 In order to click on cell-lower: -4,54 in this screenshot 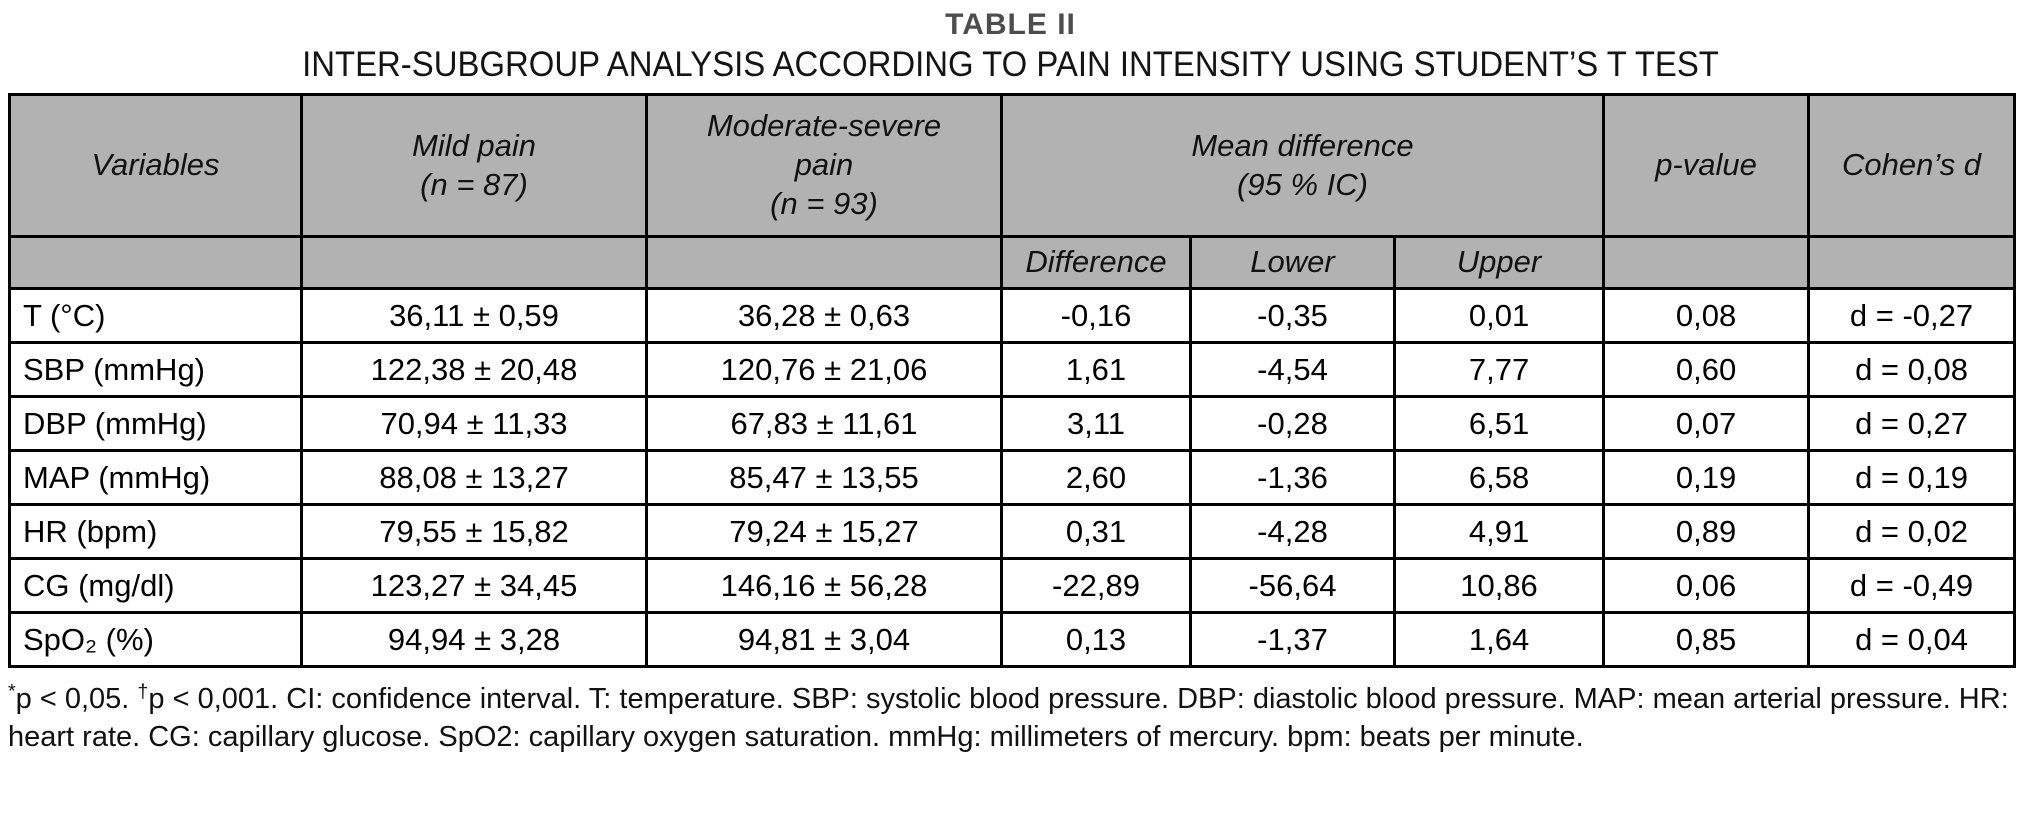, I will do `click(1292, 369)`.